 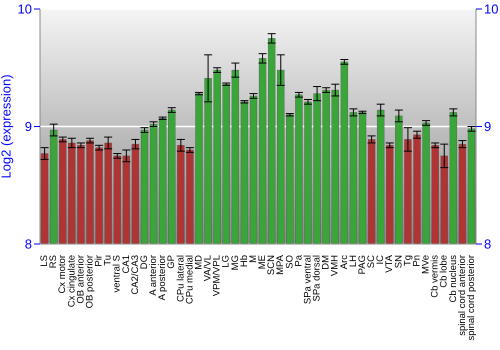 What do you see at coordinates (326, 262) in the screenshot?
I see `x-tick-label: DM` at bounding box center [326, 262].